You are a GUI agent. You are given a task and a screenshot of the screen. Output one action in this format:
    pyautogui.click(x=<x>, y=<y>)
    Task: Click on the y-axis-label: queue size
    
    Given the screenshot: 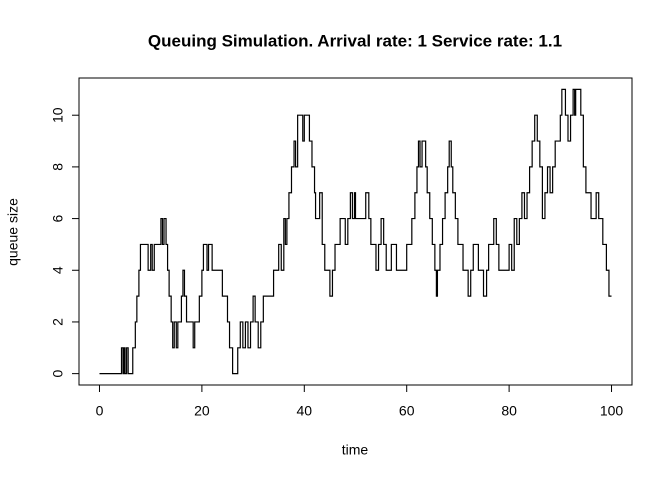 What is the action you would take?
    pyautogui.click(x=13, y=232)
    